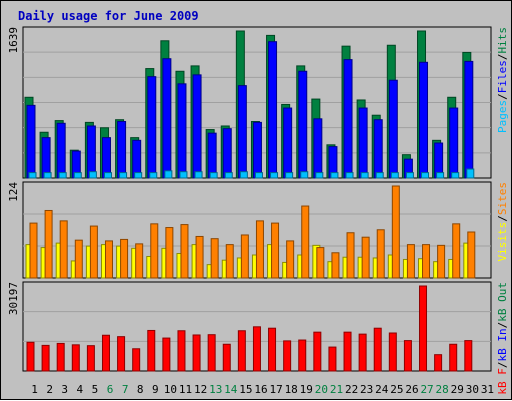 This screenshot has width=512, height=401. I want to click on chart-title: Daily usage for June 2009, so click(108, 16).